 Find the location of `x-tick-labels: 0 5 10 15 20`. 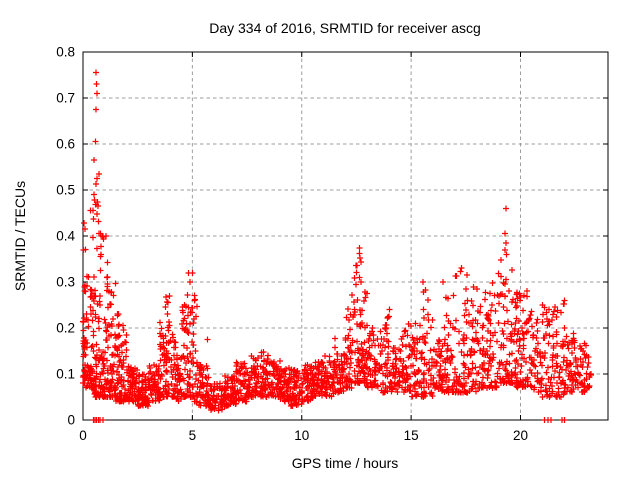

x-tick-labels: 0 5 10 15 20 is located at coordinates (303, 435).